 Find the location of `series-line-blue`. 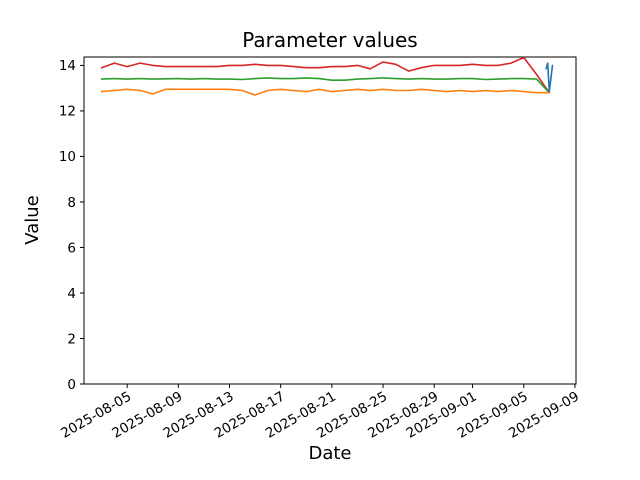

series-line-blue is located at coordinates (549, 77).